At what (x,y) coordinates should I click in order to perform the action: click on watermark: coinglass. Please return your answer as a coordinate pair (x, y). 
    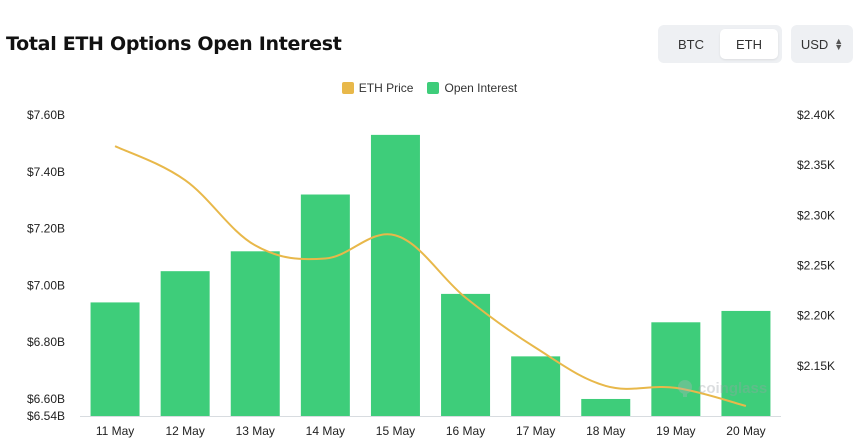
    Looking at the image, I should click on (721, 388).